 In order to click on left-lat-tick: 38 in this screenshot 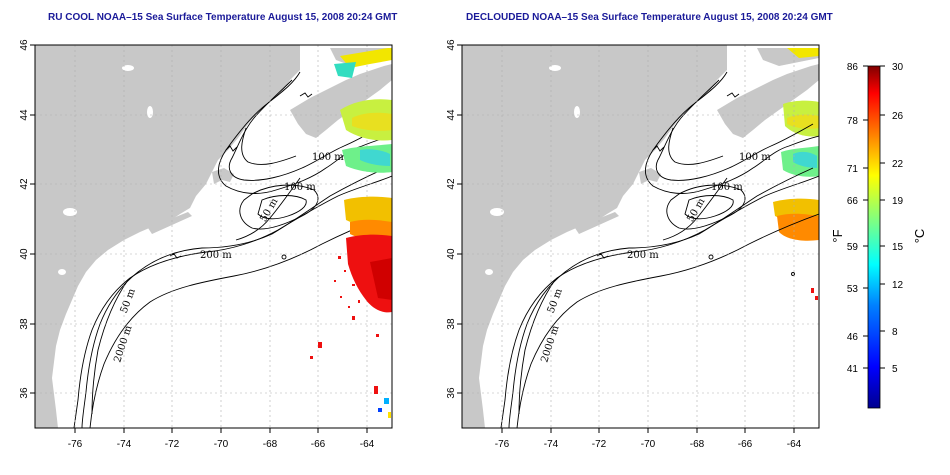, I will do `click(24, 324)`.